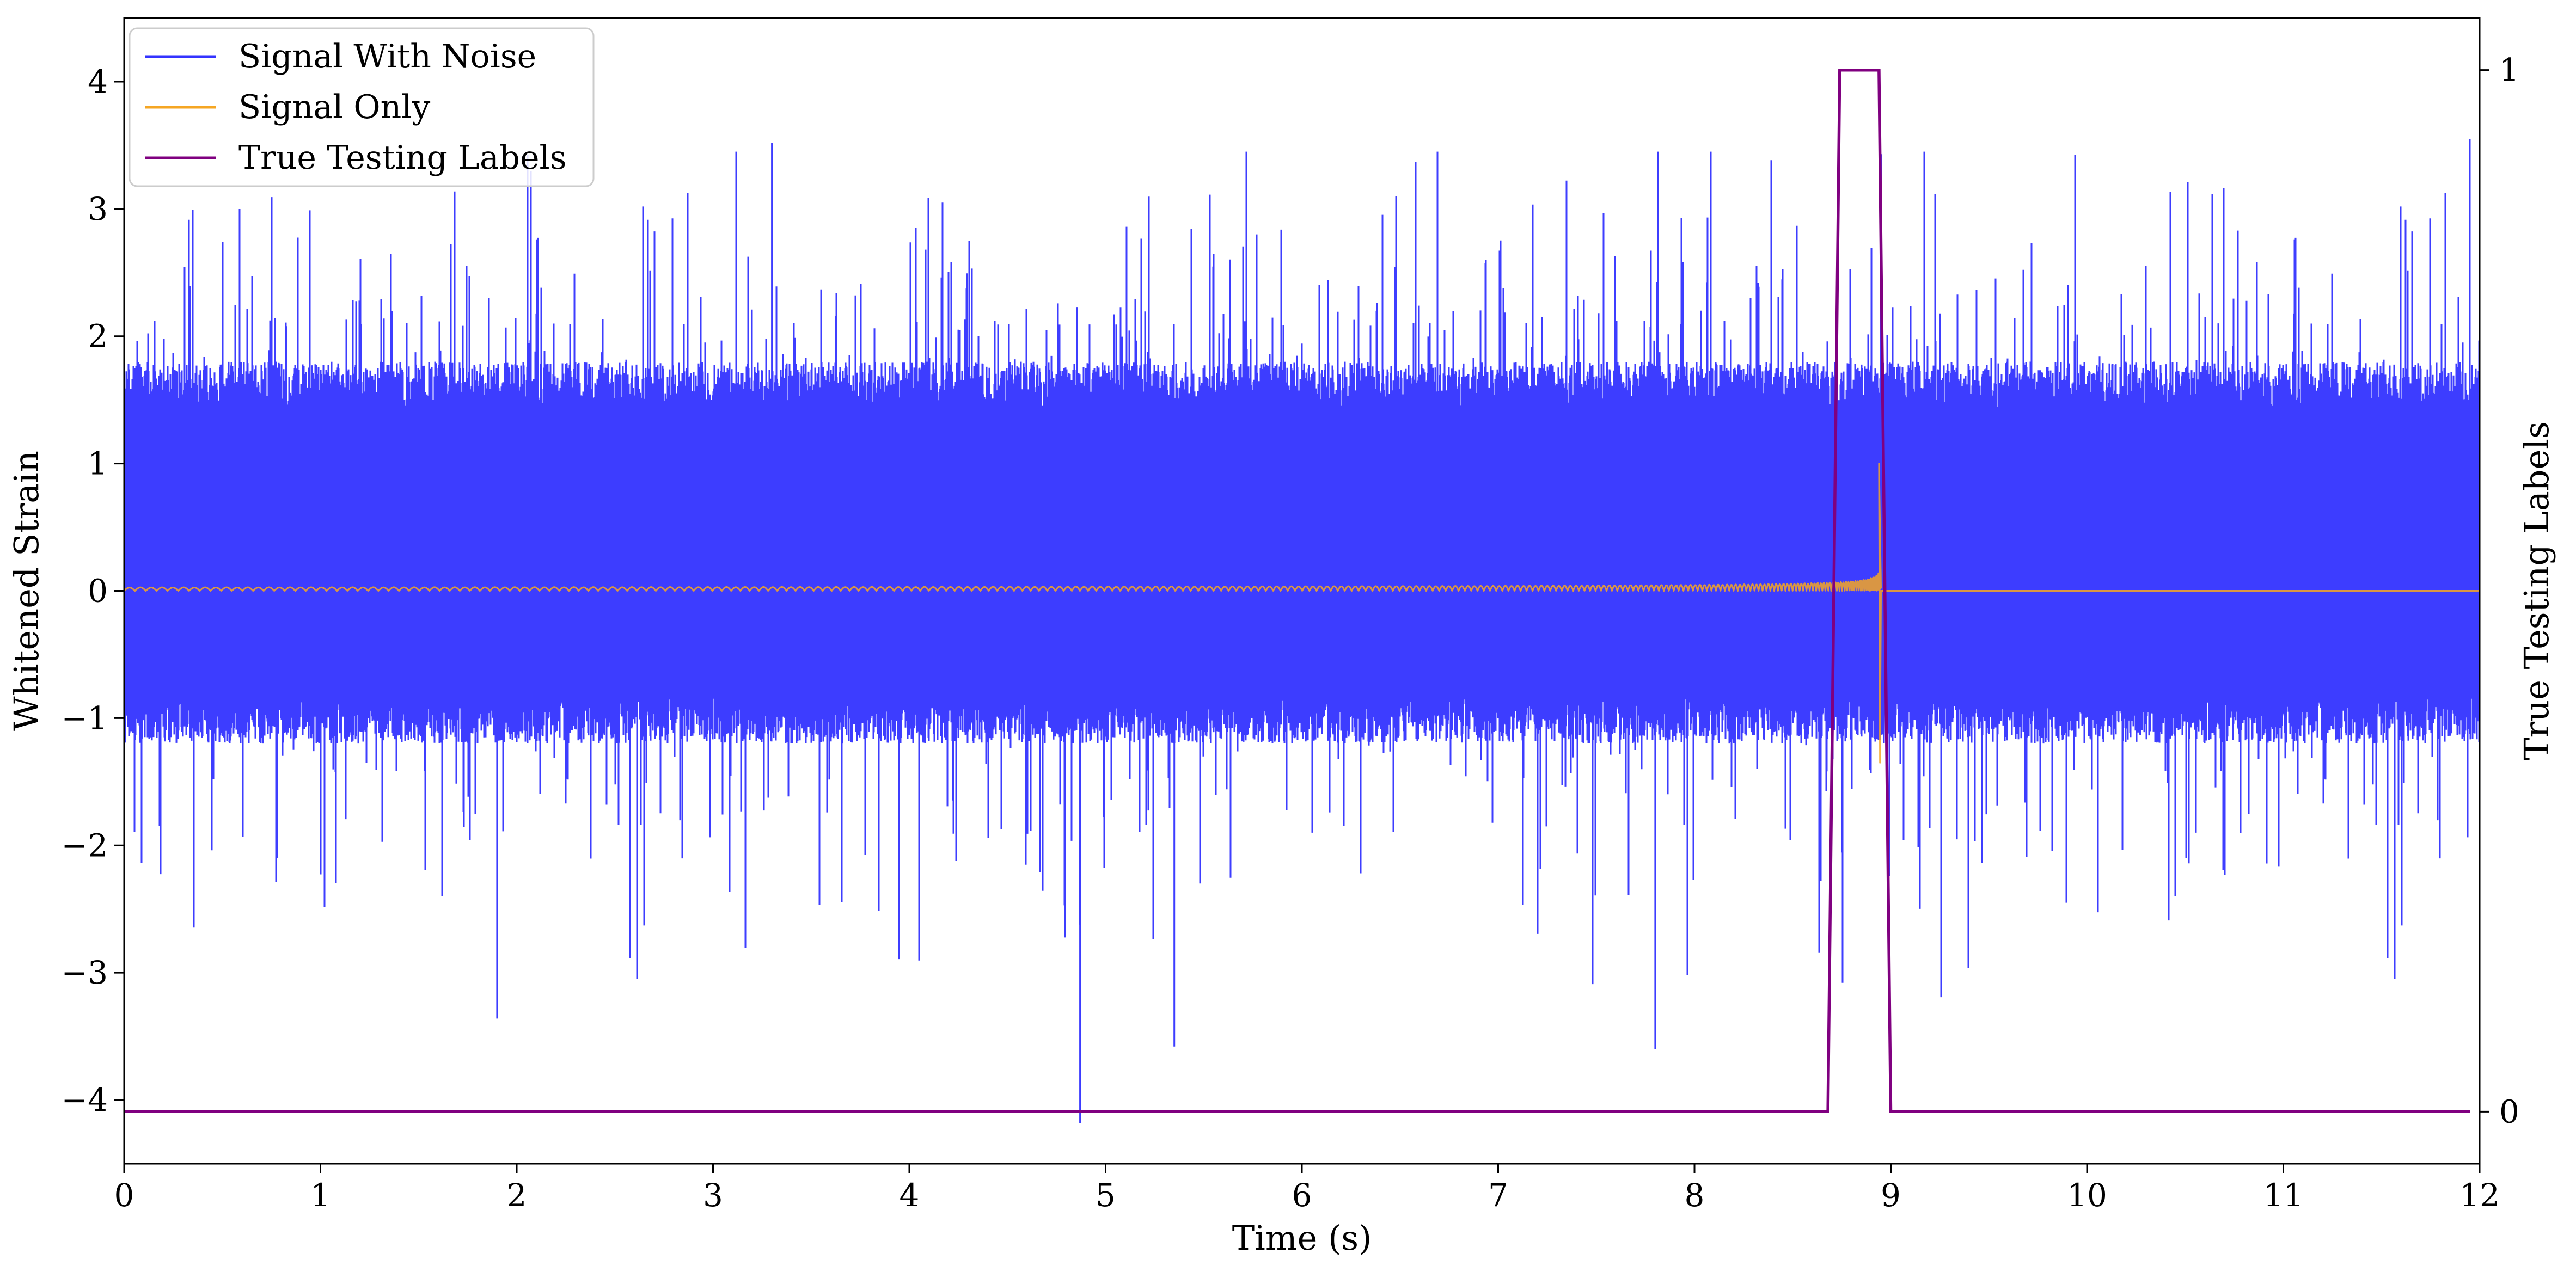 This screenshot has height=1272, width=2576. I want to click on y-tick-label-right: 1, so click(2509, 71).